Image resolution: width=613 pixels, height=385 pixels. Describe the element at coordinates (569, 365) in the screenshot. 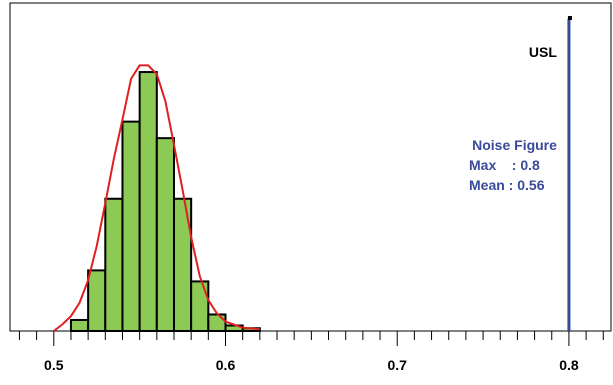

I see `x-tick-label-3: 0.8` at that location.